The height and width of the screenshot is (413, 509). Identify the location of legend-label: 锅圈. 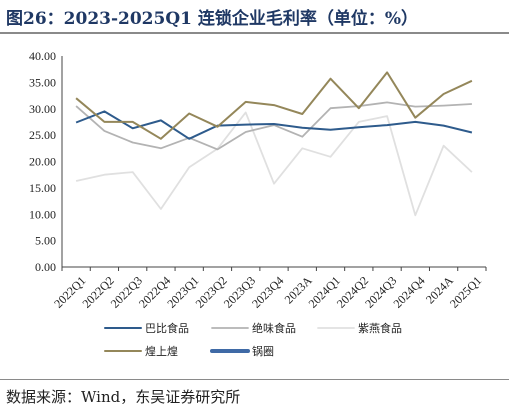
(263, 351).